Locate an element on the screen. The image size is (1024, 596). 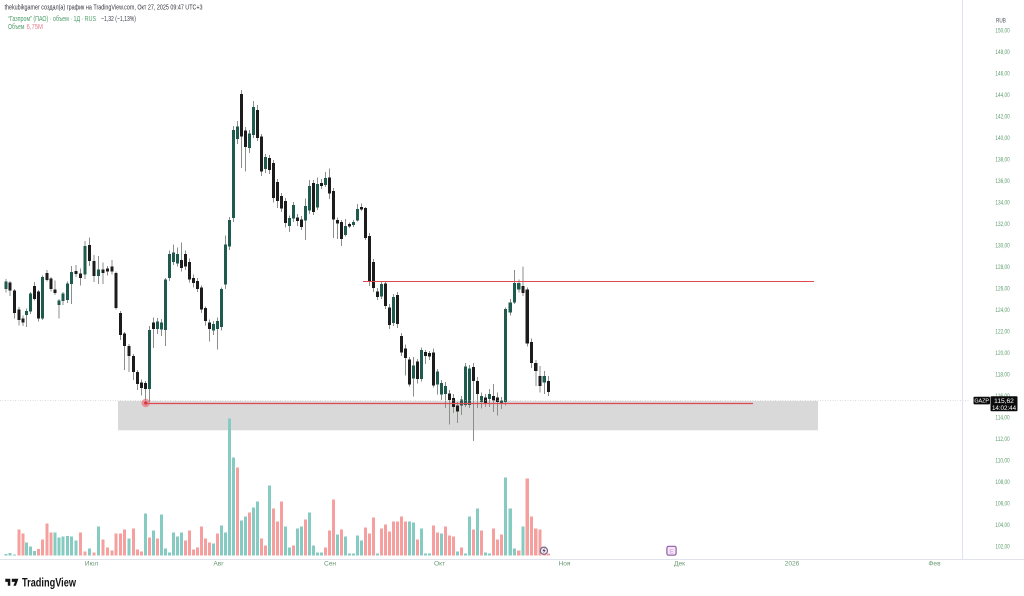
svg-text: 6,75М is located at coordinates (35, 27).